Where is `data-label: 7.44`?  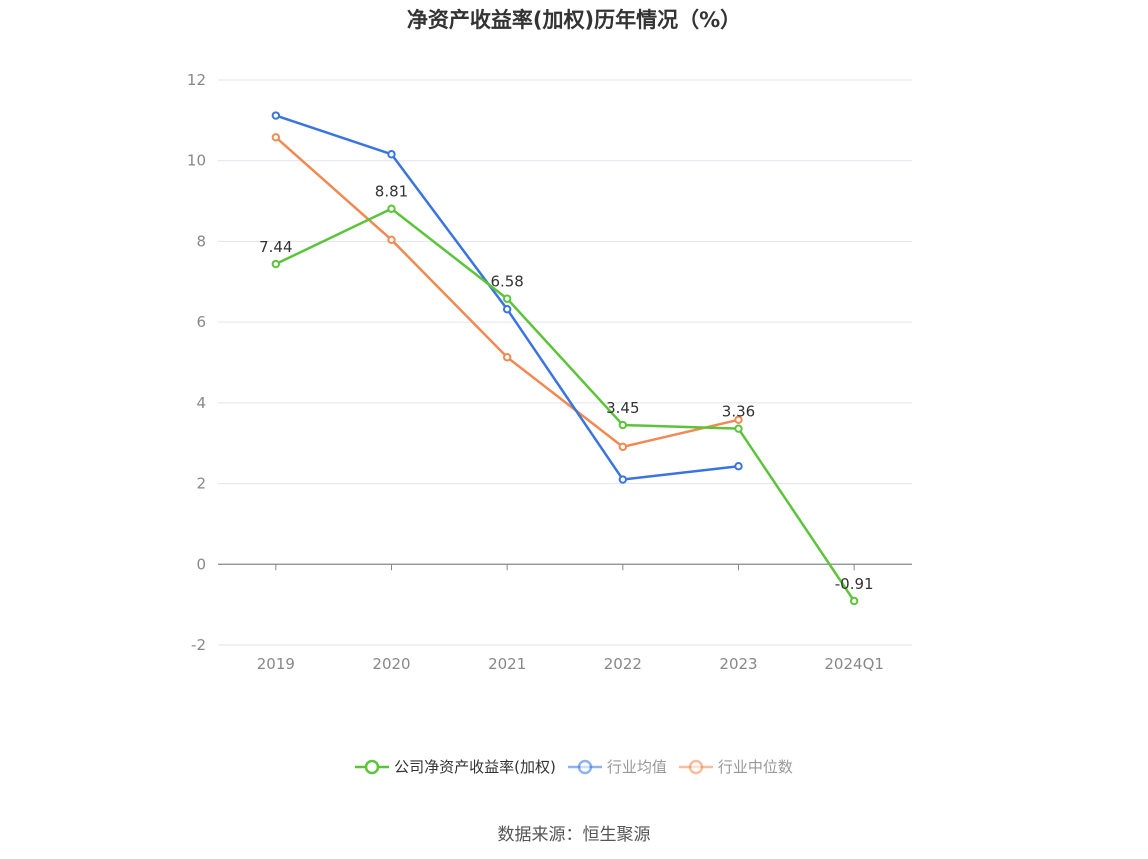 data-label: 7.44 is located at coordinates (275, 247).